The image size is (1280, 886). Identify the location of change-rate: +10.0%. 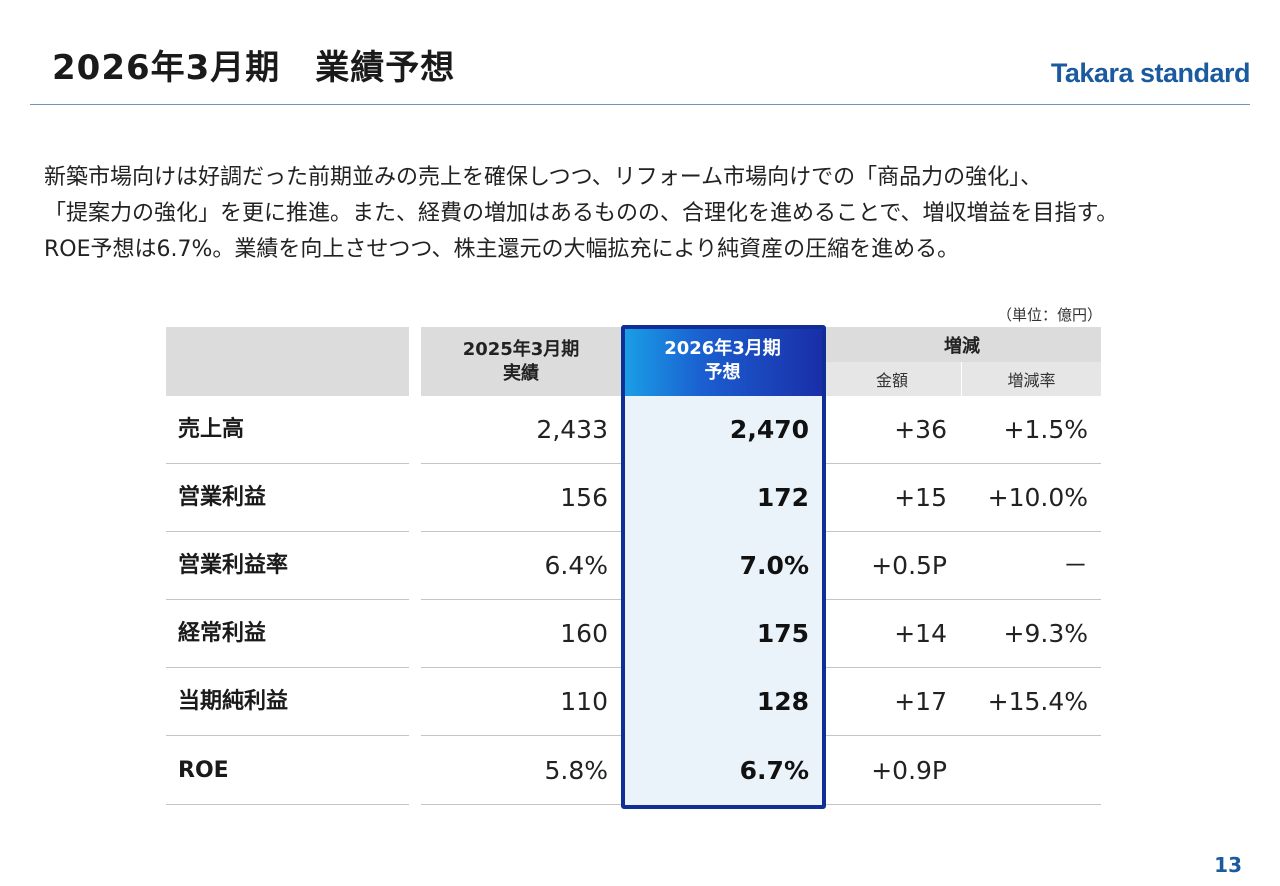
(1037, 497).